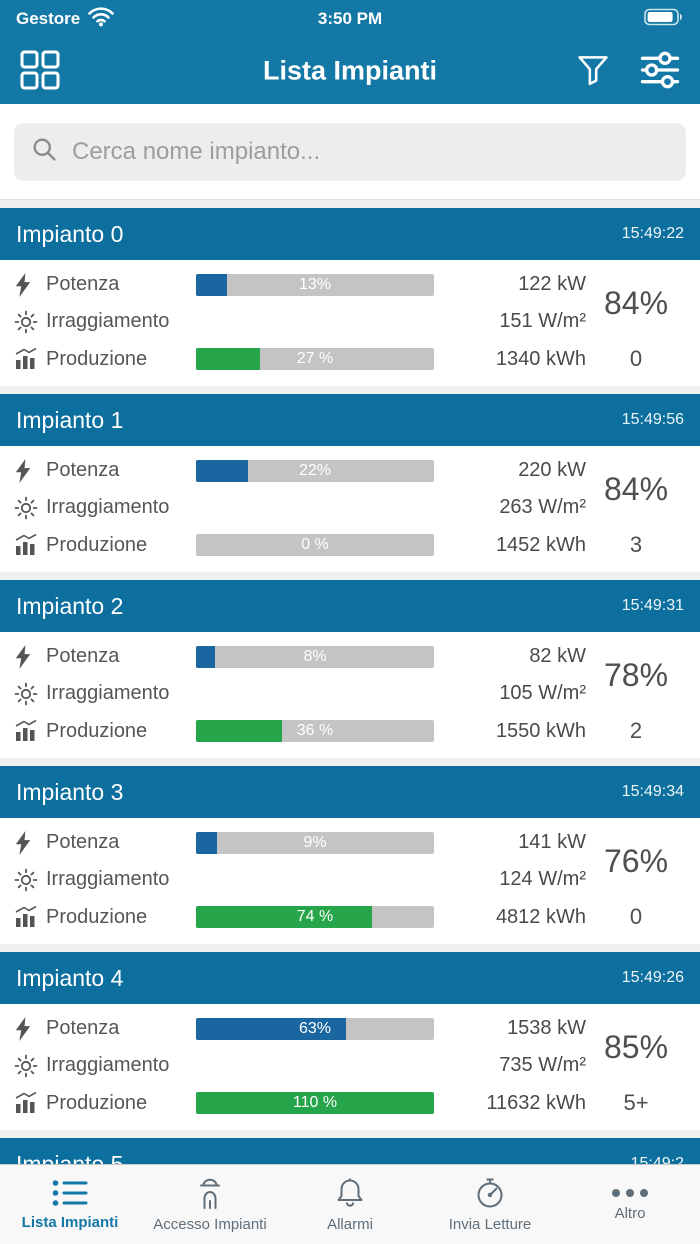  I want to click on produzione-value: 4812 kWh, so click(540, 916).